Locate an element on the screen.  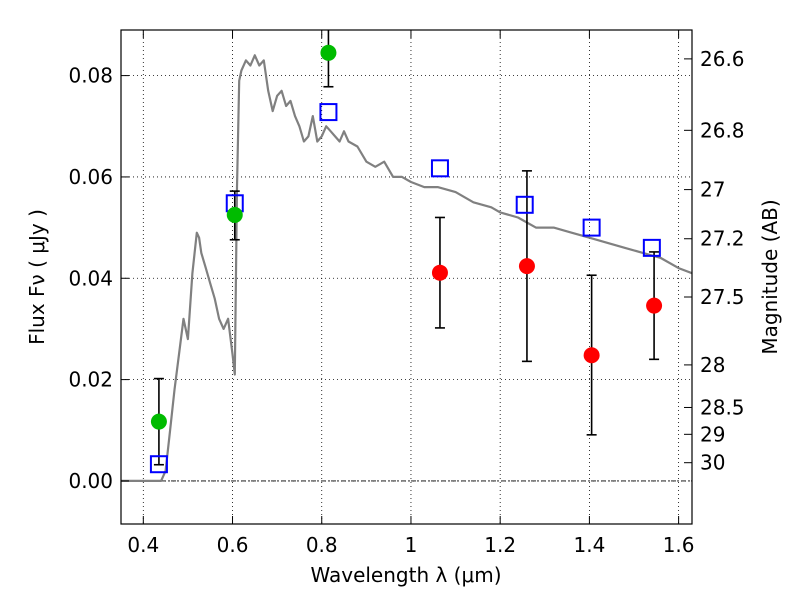
y-tick-label: 0.02 is located at coordinates (90, 380).